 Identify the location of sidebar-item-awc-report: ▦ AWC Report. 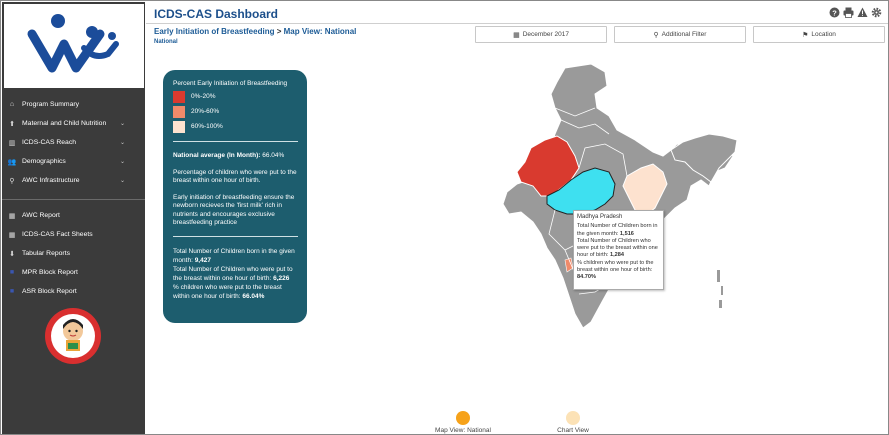
(73, 215).